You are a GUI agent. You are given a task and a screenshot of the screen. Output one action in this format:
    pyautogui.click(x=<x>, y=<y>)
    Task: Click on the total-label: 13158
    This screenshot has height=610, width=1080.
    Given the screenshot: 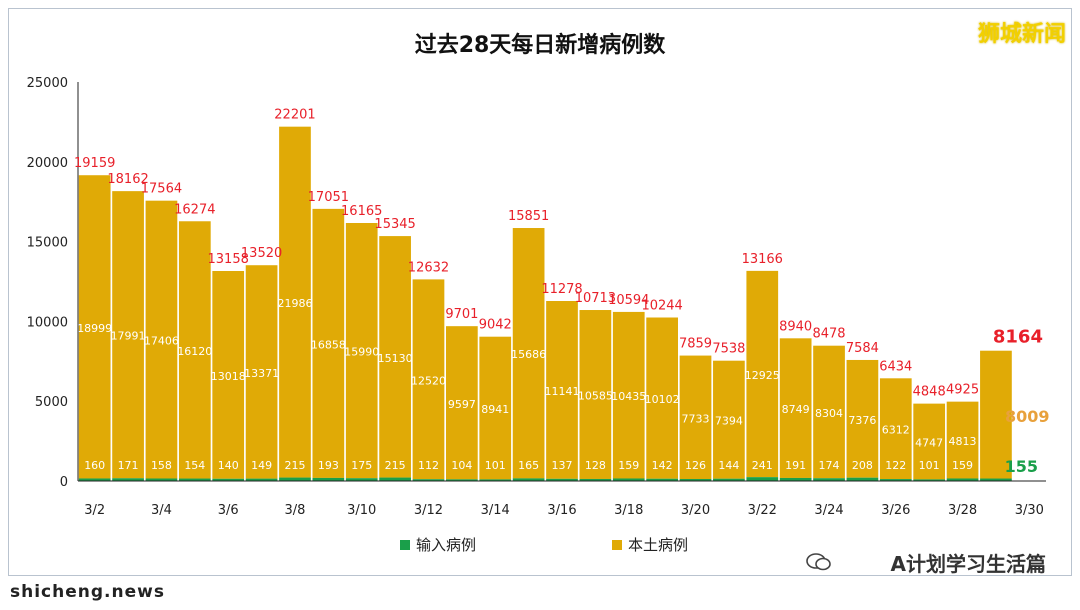 What is the action you would take?
    pyautogui.click(x=228, y=259)
    